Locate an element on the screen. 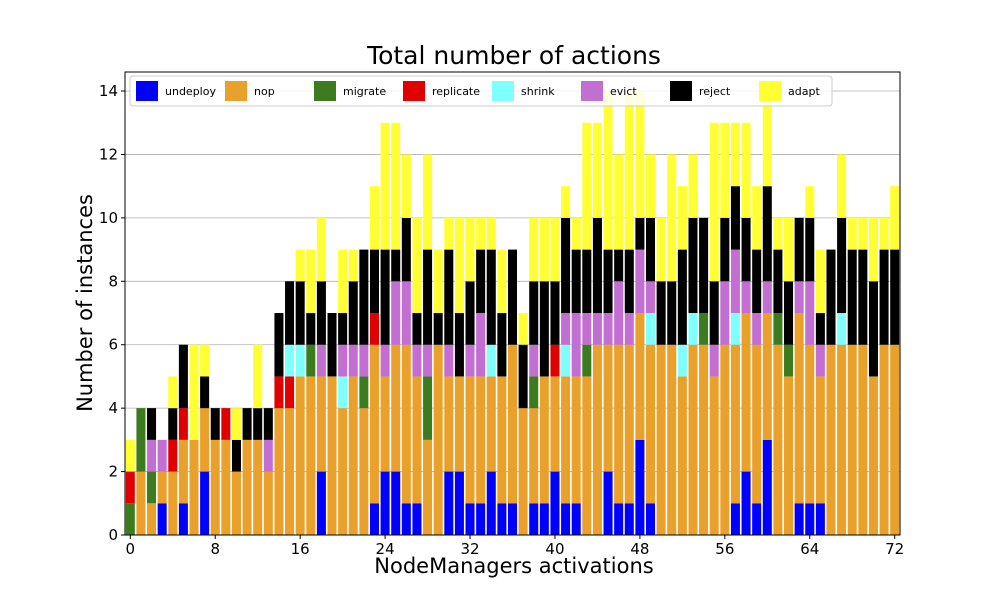 This screenshot has width=1000, height=600. y-tick-label: 10 is located at coordinates (108, 218).